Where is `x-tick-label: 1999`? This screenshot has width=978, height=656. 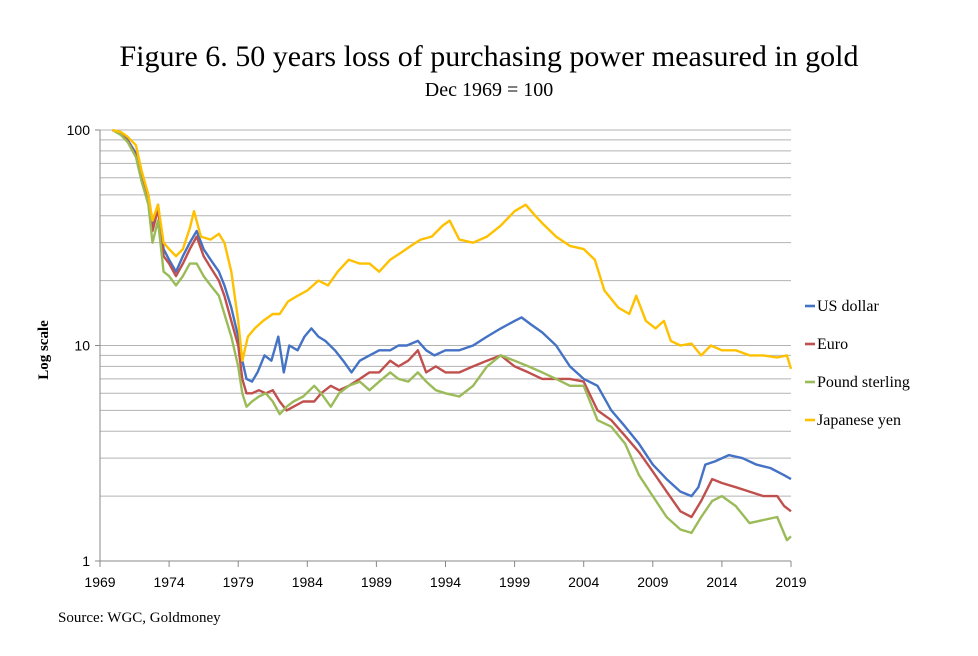 x-tick-label: 1999 is located at coordinates (514, 582).